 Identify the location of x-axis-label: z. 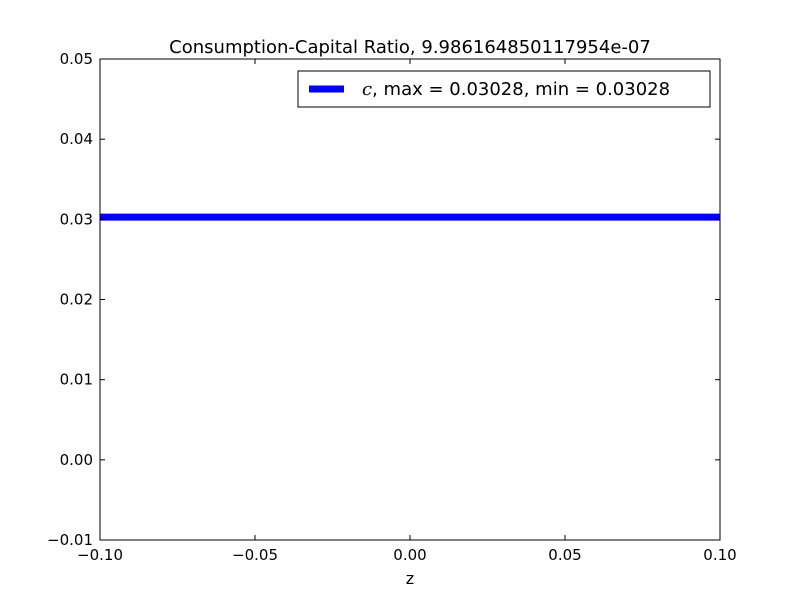
(410, 578).